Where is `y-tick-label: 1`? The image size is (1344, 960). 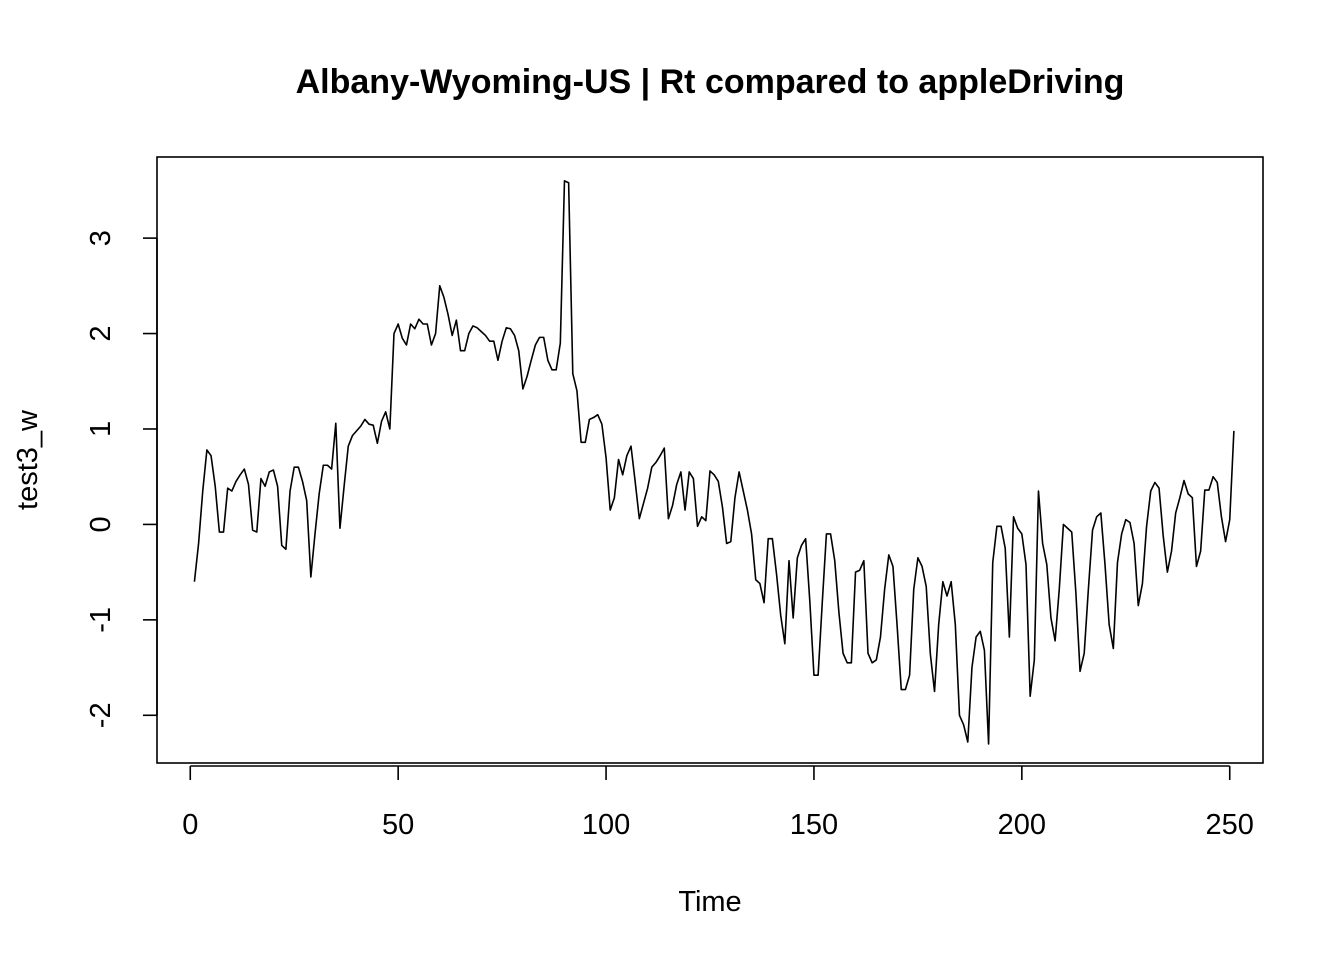
y-tick-label: 1 is located at coordinates (101, 429).